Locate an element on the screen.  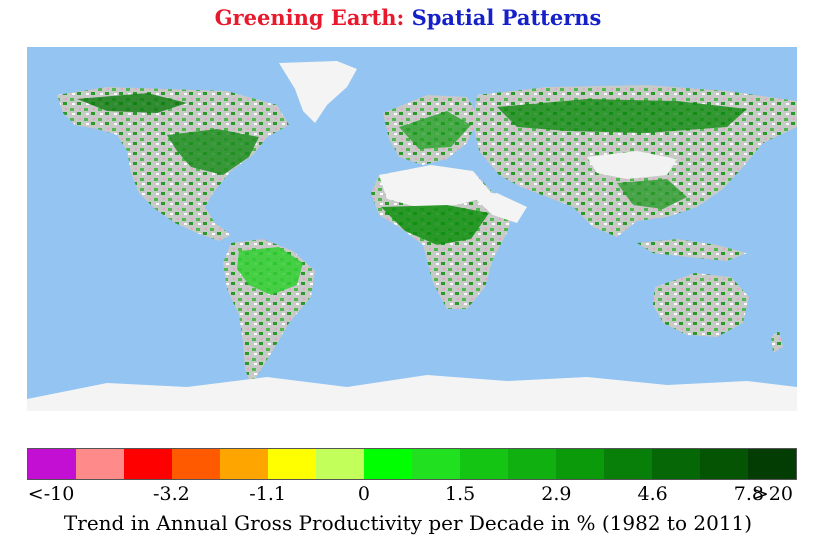
tick-label: 2.9 is located at coordinates (556, 494).